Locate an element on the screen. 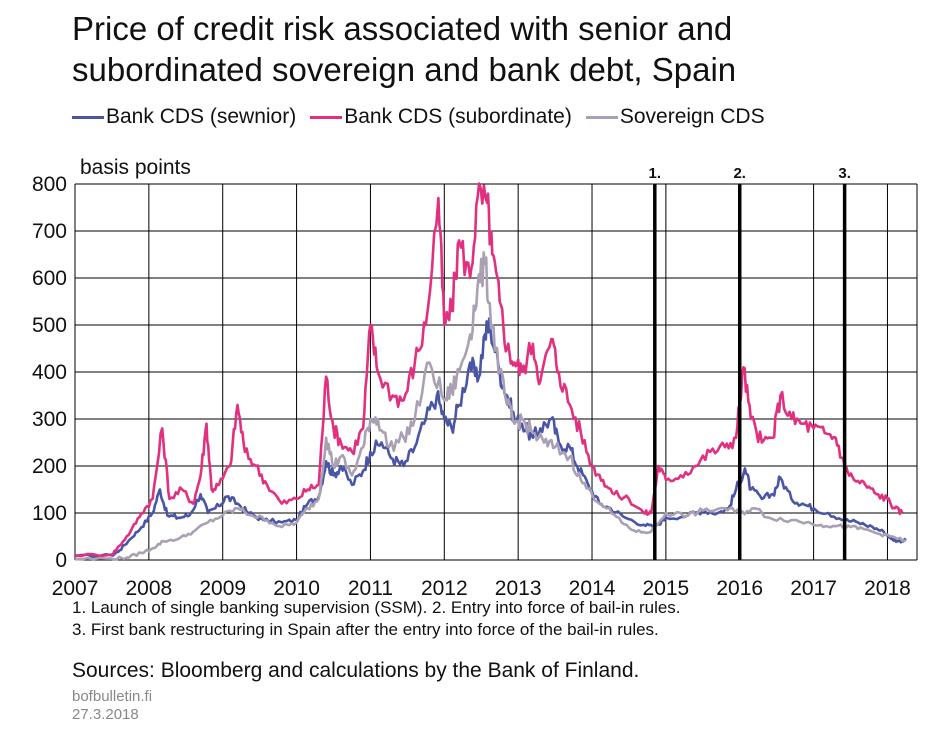 This screenshot has width=930, height=731. y-tick-label: 300 is located at coordinates (49, 419).